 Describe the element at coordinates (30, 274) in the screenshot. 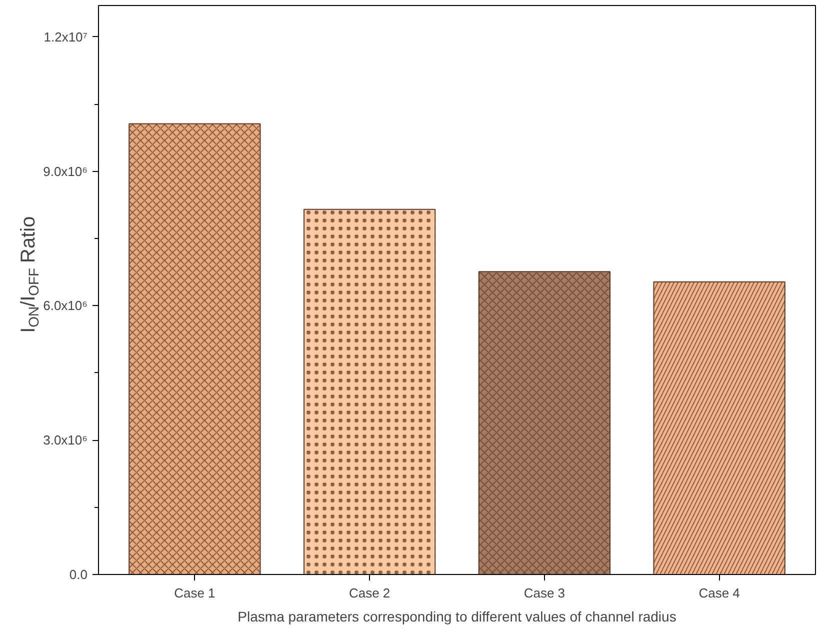

I see `y-axis-title: ION/IOFF Ratio` at that location.